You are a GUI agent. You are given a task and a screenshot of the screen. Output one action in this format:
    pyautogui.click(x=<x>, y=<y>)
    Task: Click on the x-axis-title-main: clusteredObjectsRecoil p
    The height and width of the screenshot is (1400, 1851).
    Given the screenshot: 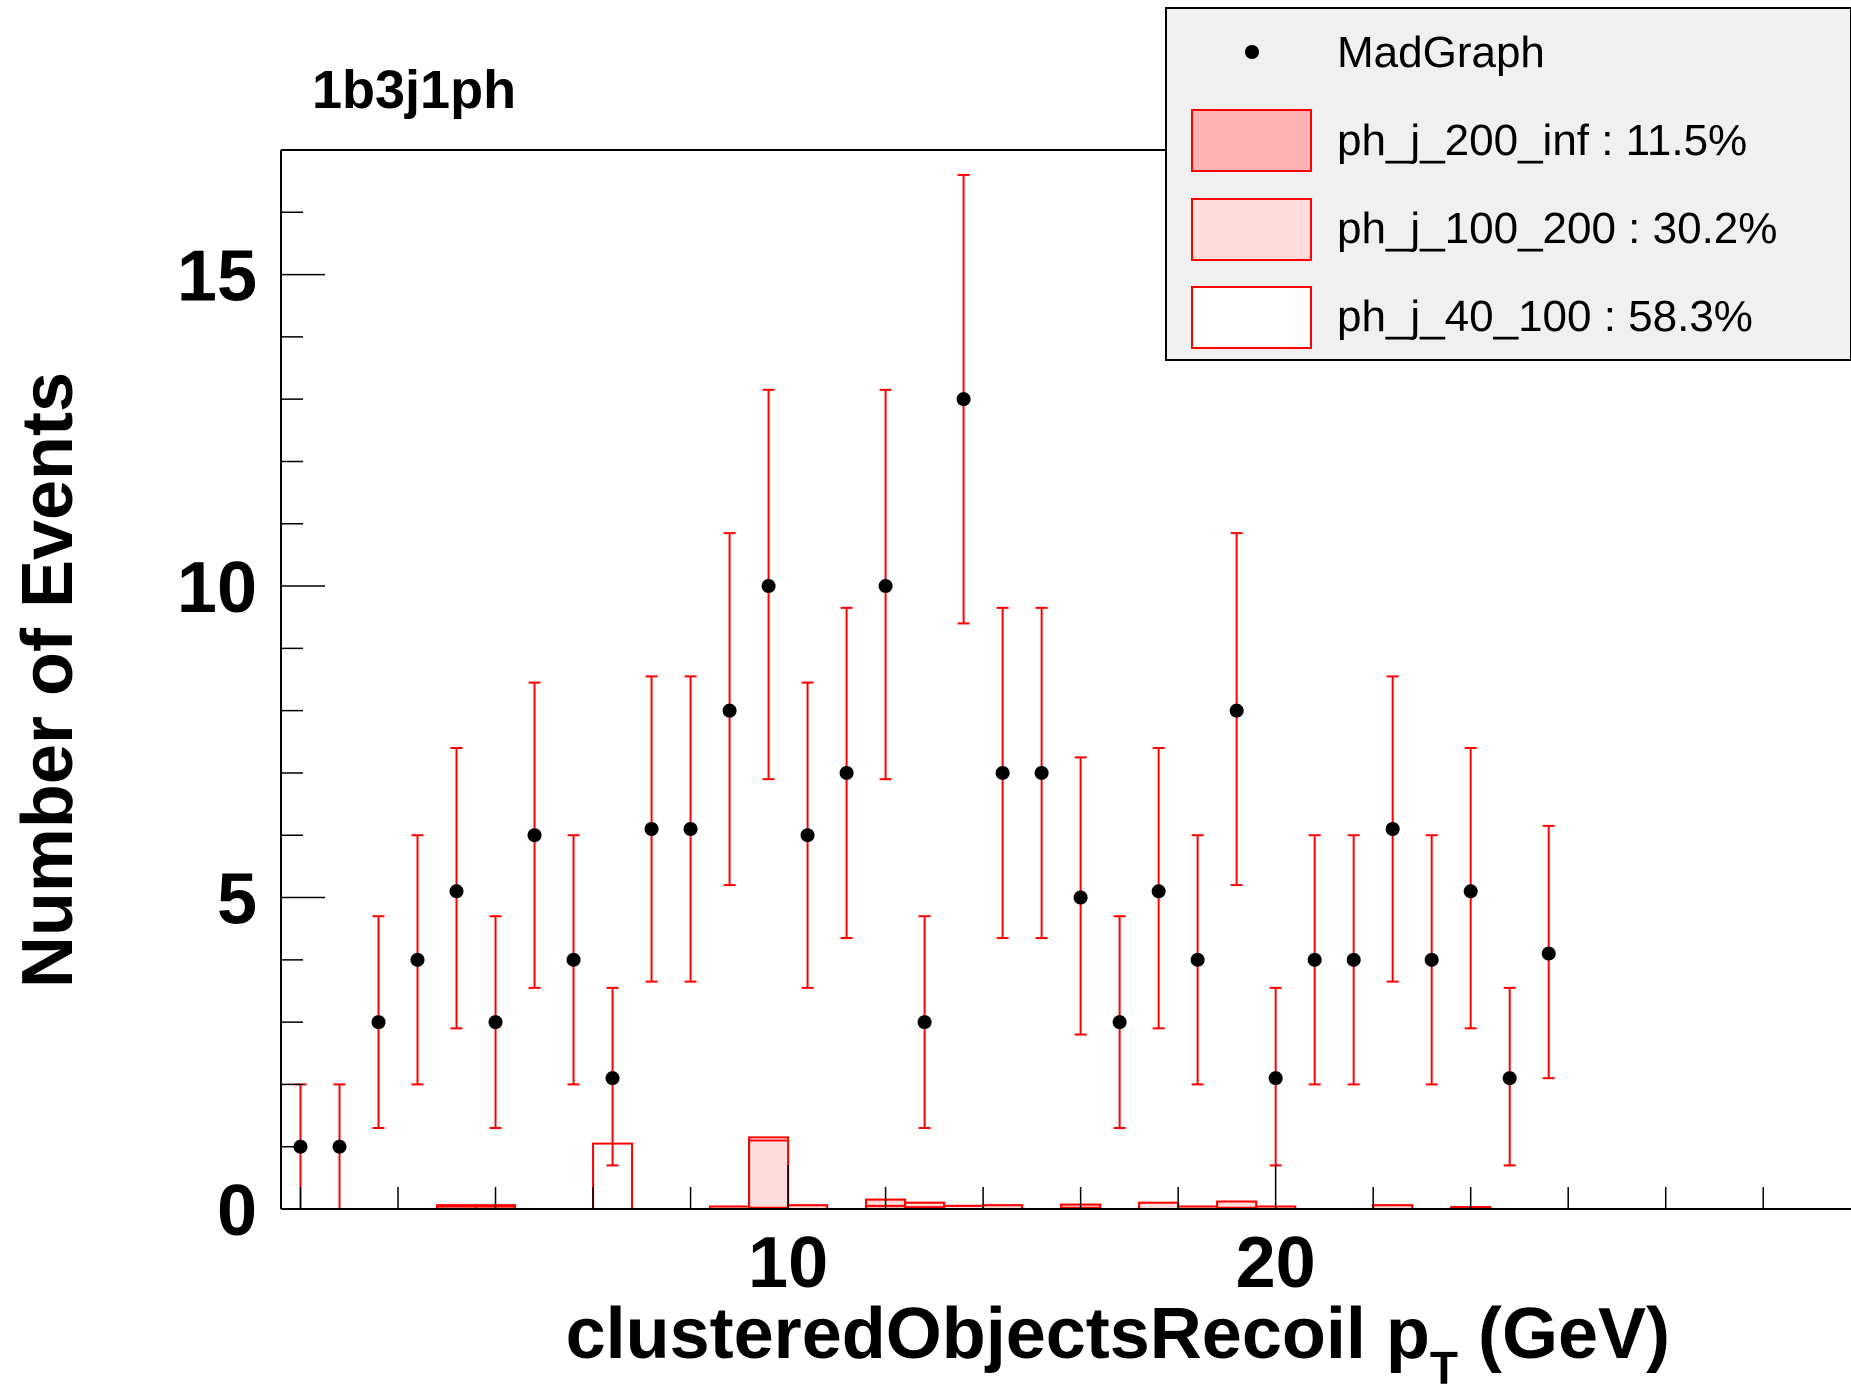 What is the action you would take?
    pyautogui.click(x=998, y=1334)
    